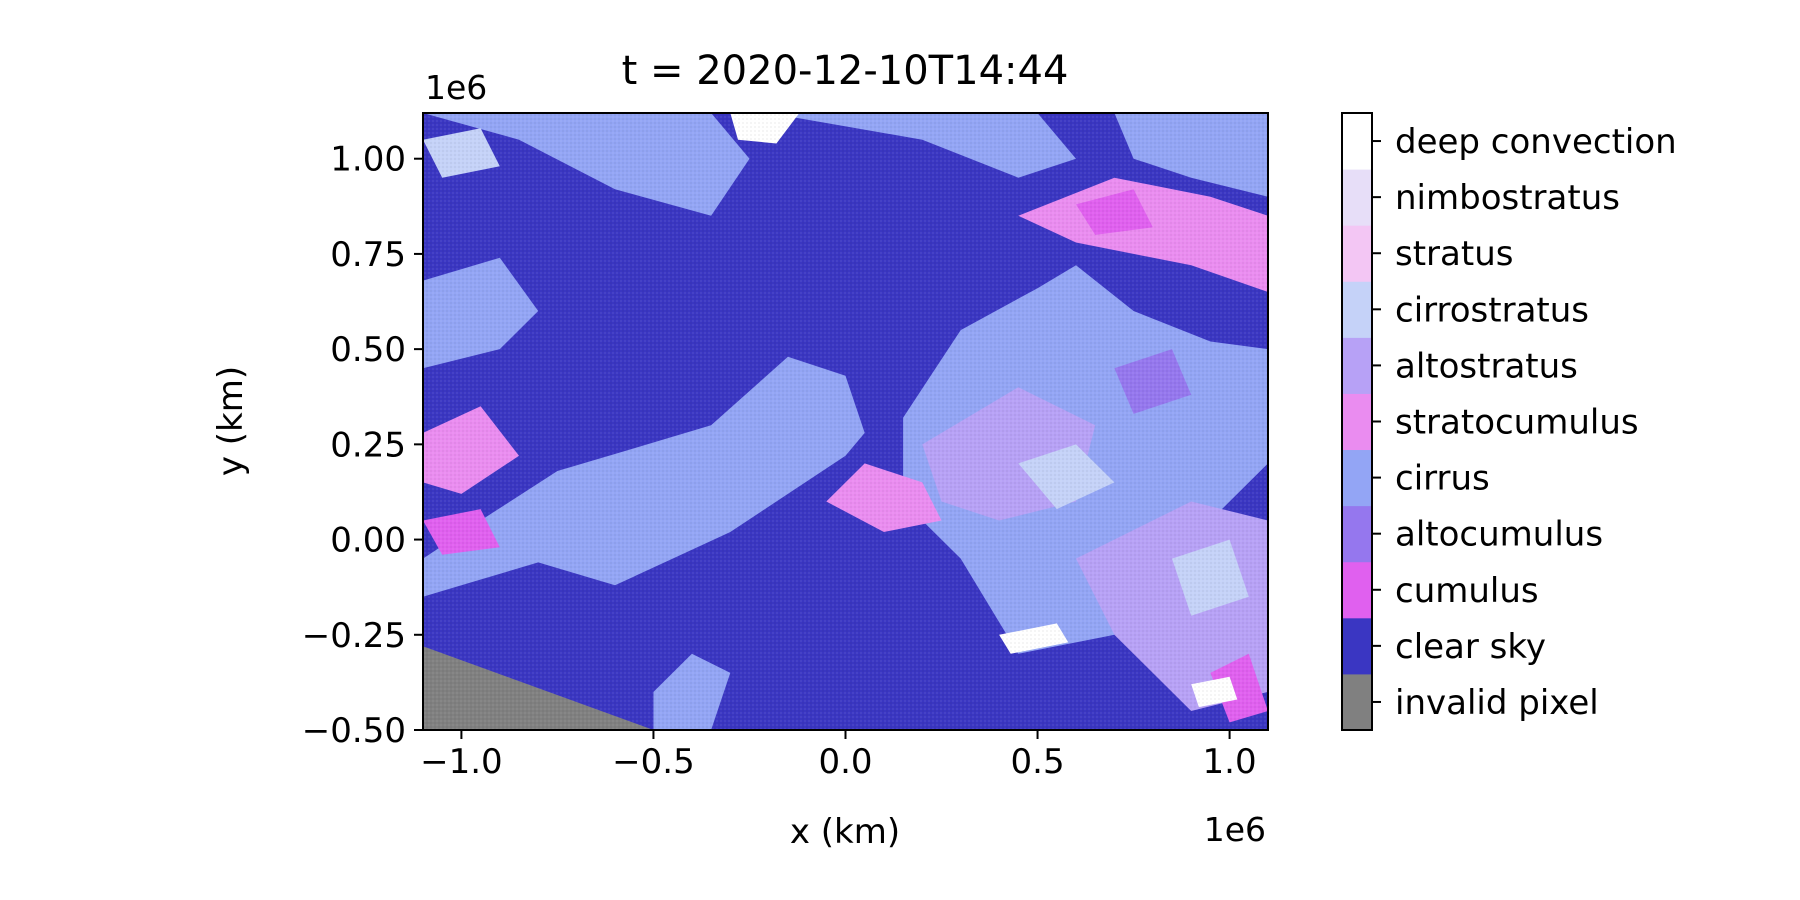 The height and width of the screenshot is (900, 1800). I want to click on colorbar-label: clear sky, so click(1470, 647).